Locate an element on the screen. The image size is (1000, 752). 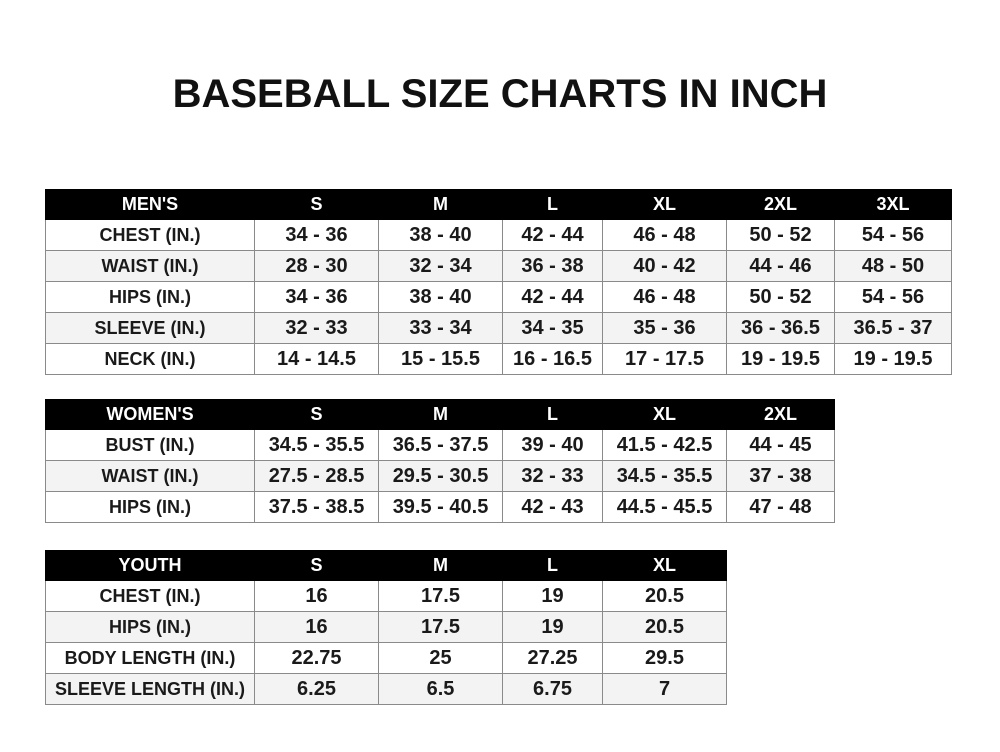
measurement-cell: 48 - 50 is located at coordinates (893, 266).